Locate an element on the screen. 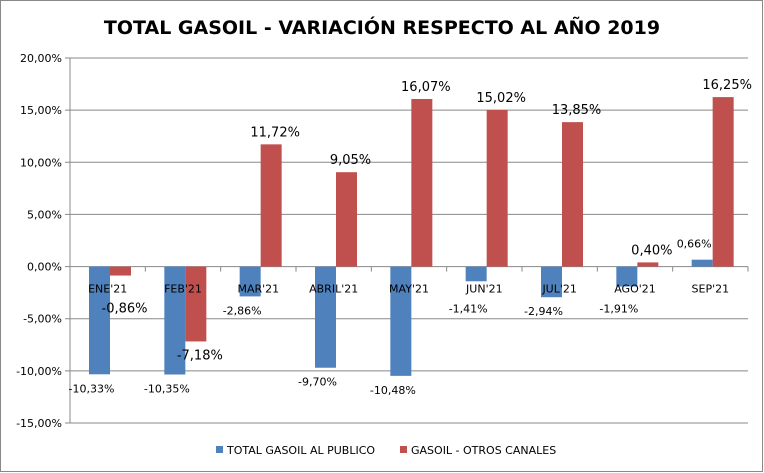 This screenshot has height=473, width=764. y-tick-label: 15,00% is located at coordinates (41, 110).